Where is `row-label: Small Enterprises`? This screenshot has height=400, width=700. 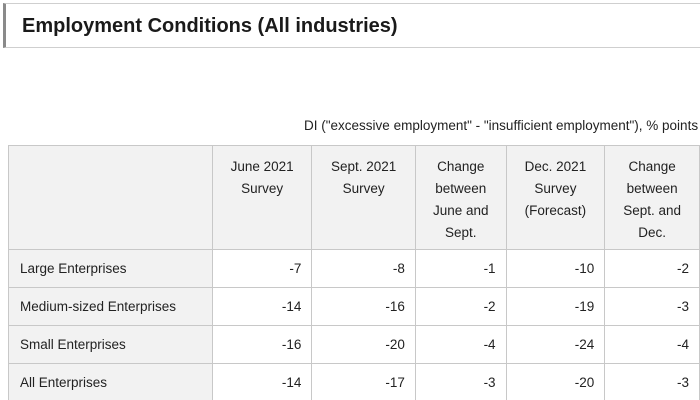
row-label: Small Enterprises is located at coordinates (110, 344).